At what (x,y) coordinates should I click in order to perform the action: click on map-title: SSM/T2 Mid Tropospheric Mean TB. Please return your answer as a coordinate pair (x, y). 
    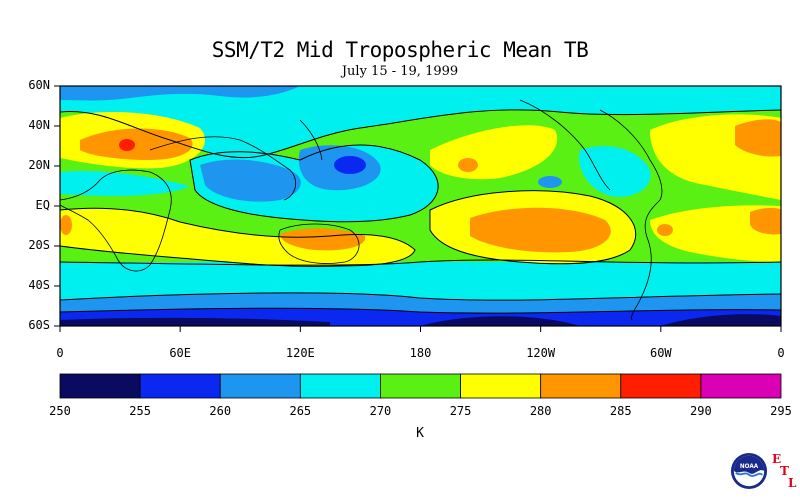
    Looking at the image, I should click on (400, 50).